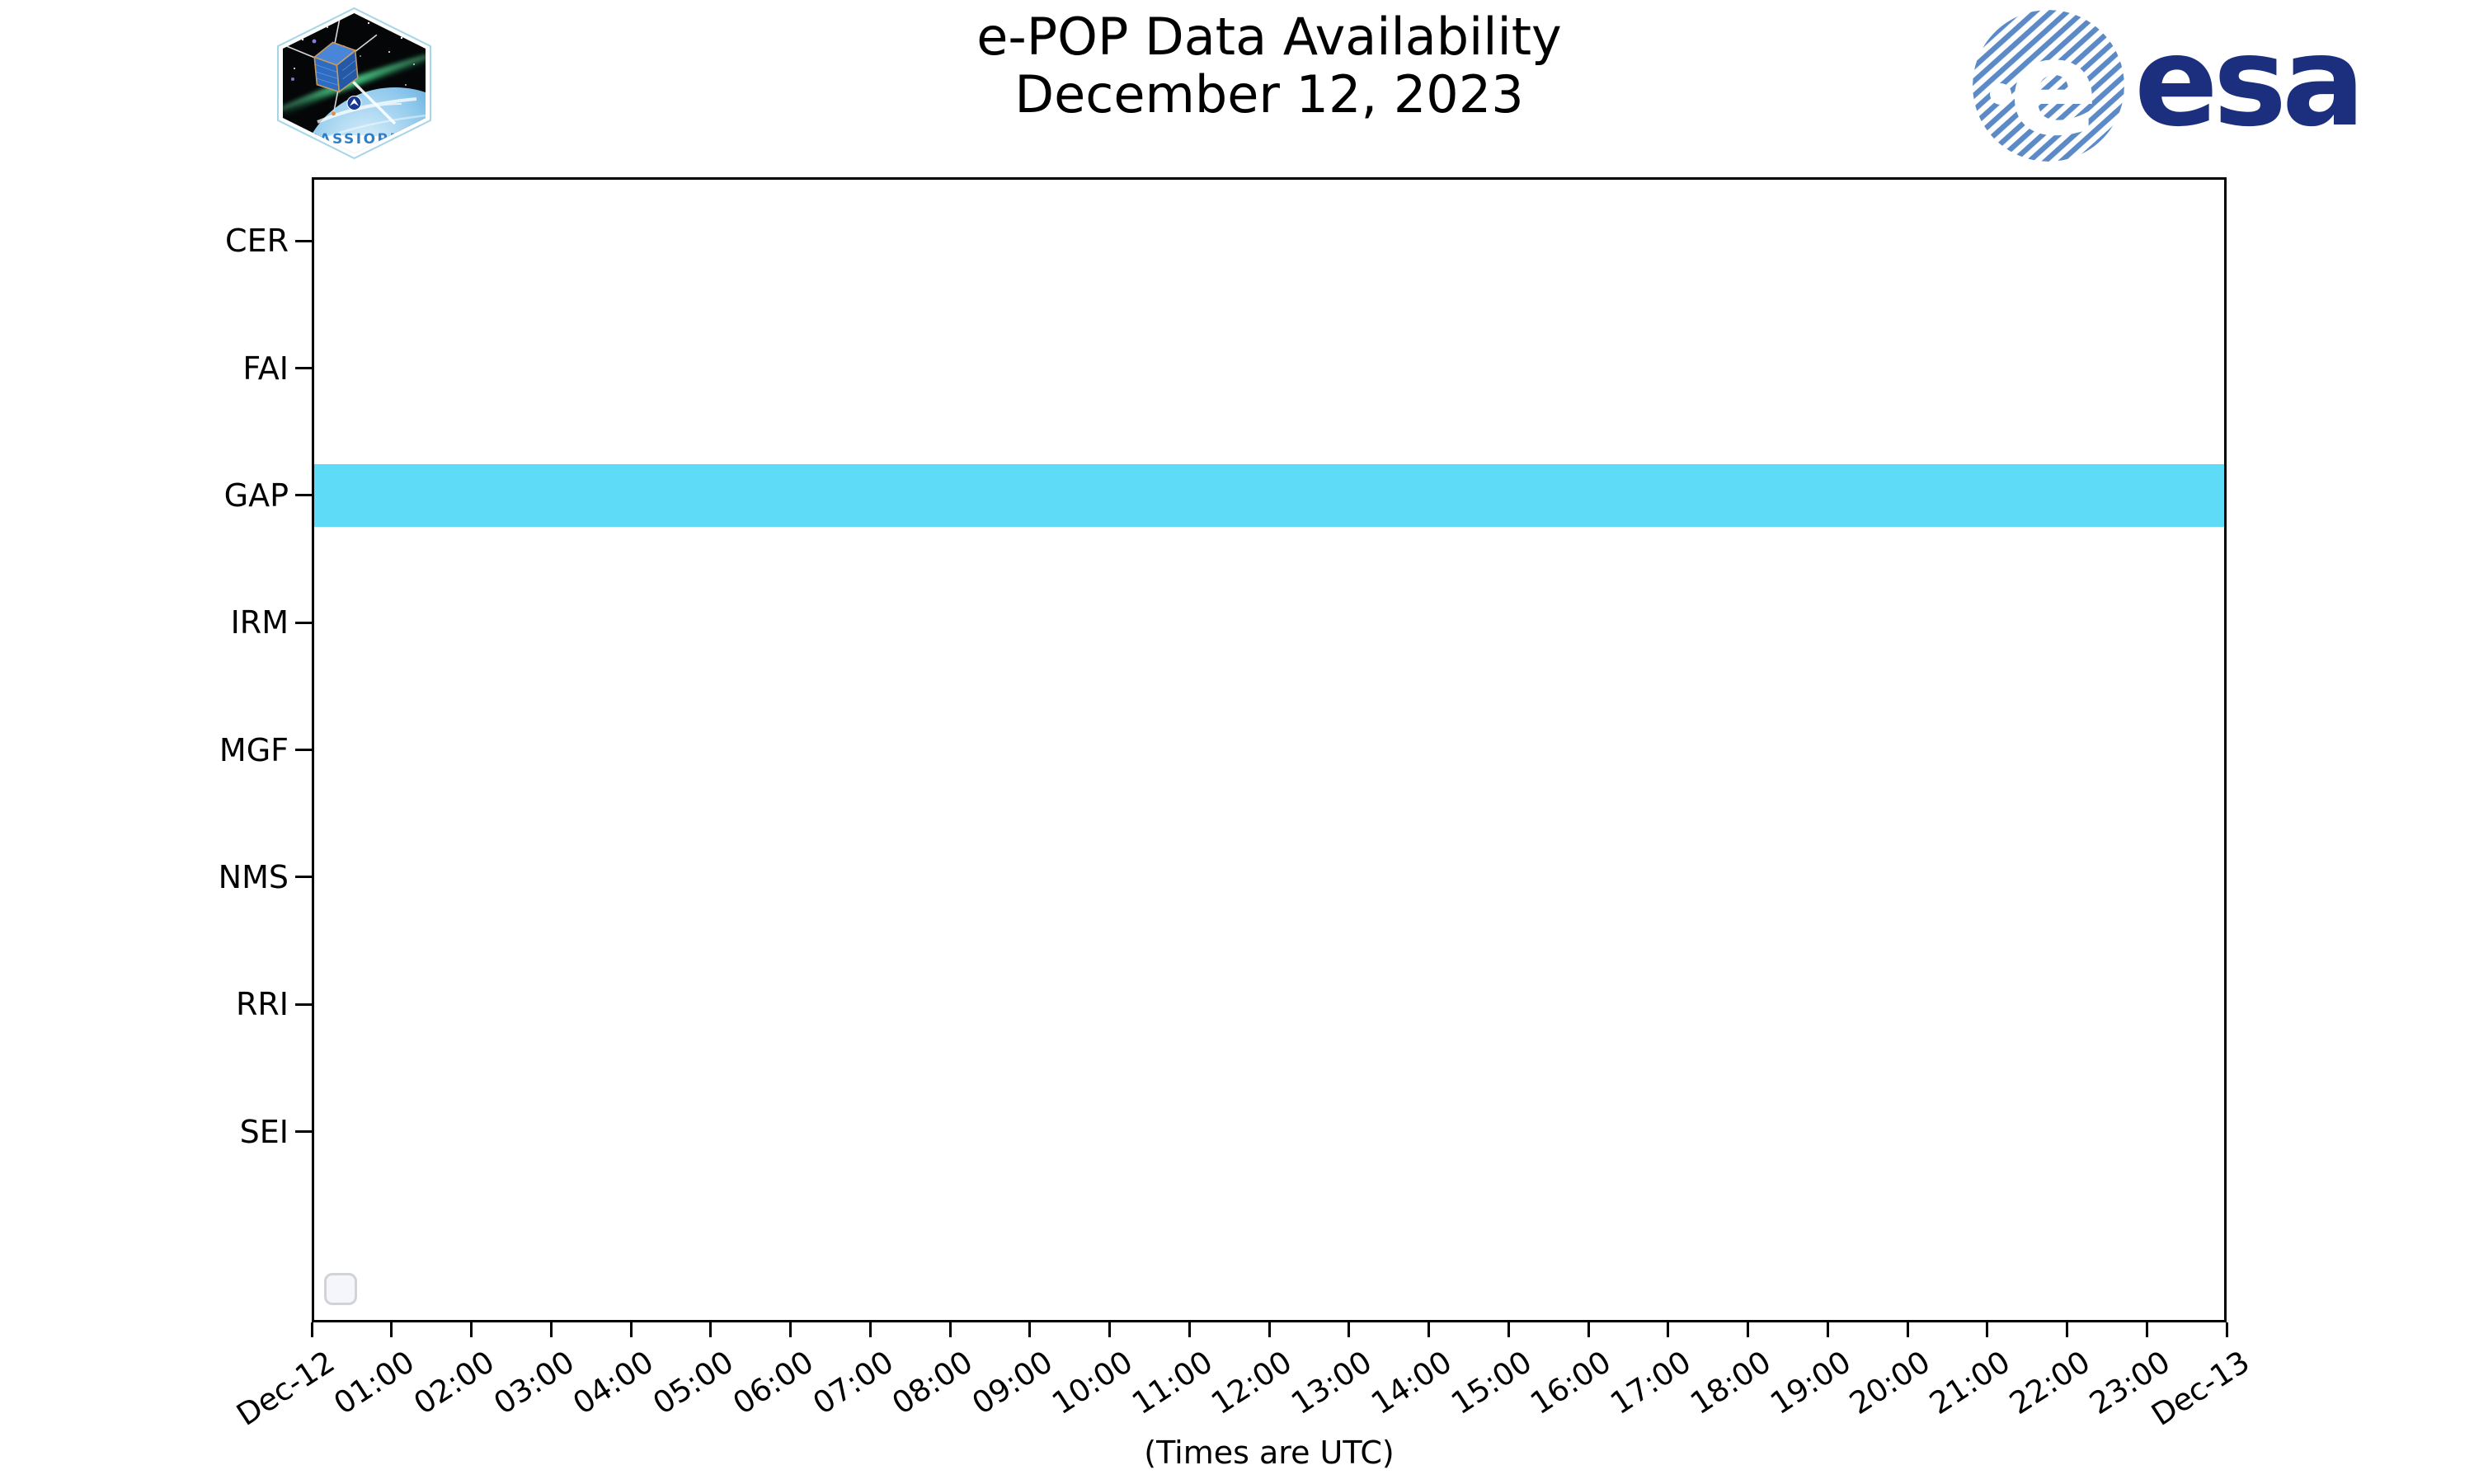  What do you see at coordinates (1890, 1383) in the screenshot?
I see `x-label-20:00: 20:00` at bounding box center [1890, 1383].